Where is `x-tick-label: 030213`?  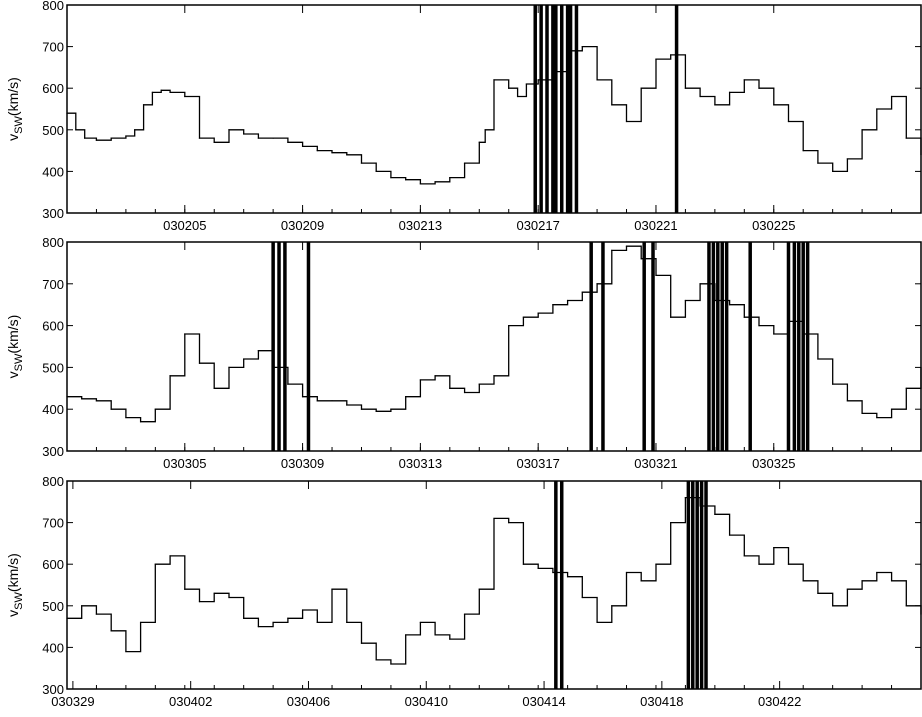
x-tick-label: 030213 is located at coordinates (420, 225).